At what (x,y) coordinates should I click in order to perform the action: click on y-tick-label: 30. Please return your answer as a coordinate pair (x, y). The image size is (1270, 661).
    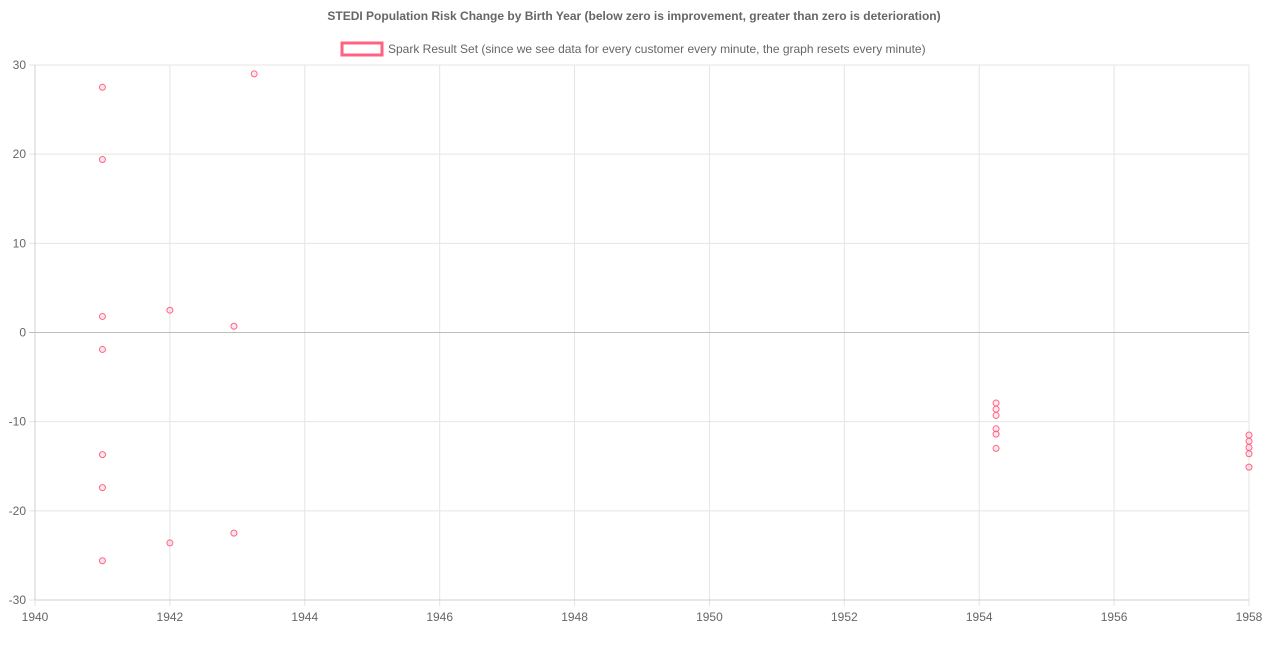
    Looking at the image, I should click on (20, 65).